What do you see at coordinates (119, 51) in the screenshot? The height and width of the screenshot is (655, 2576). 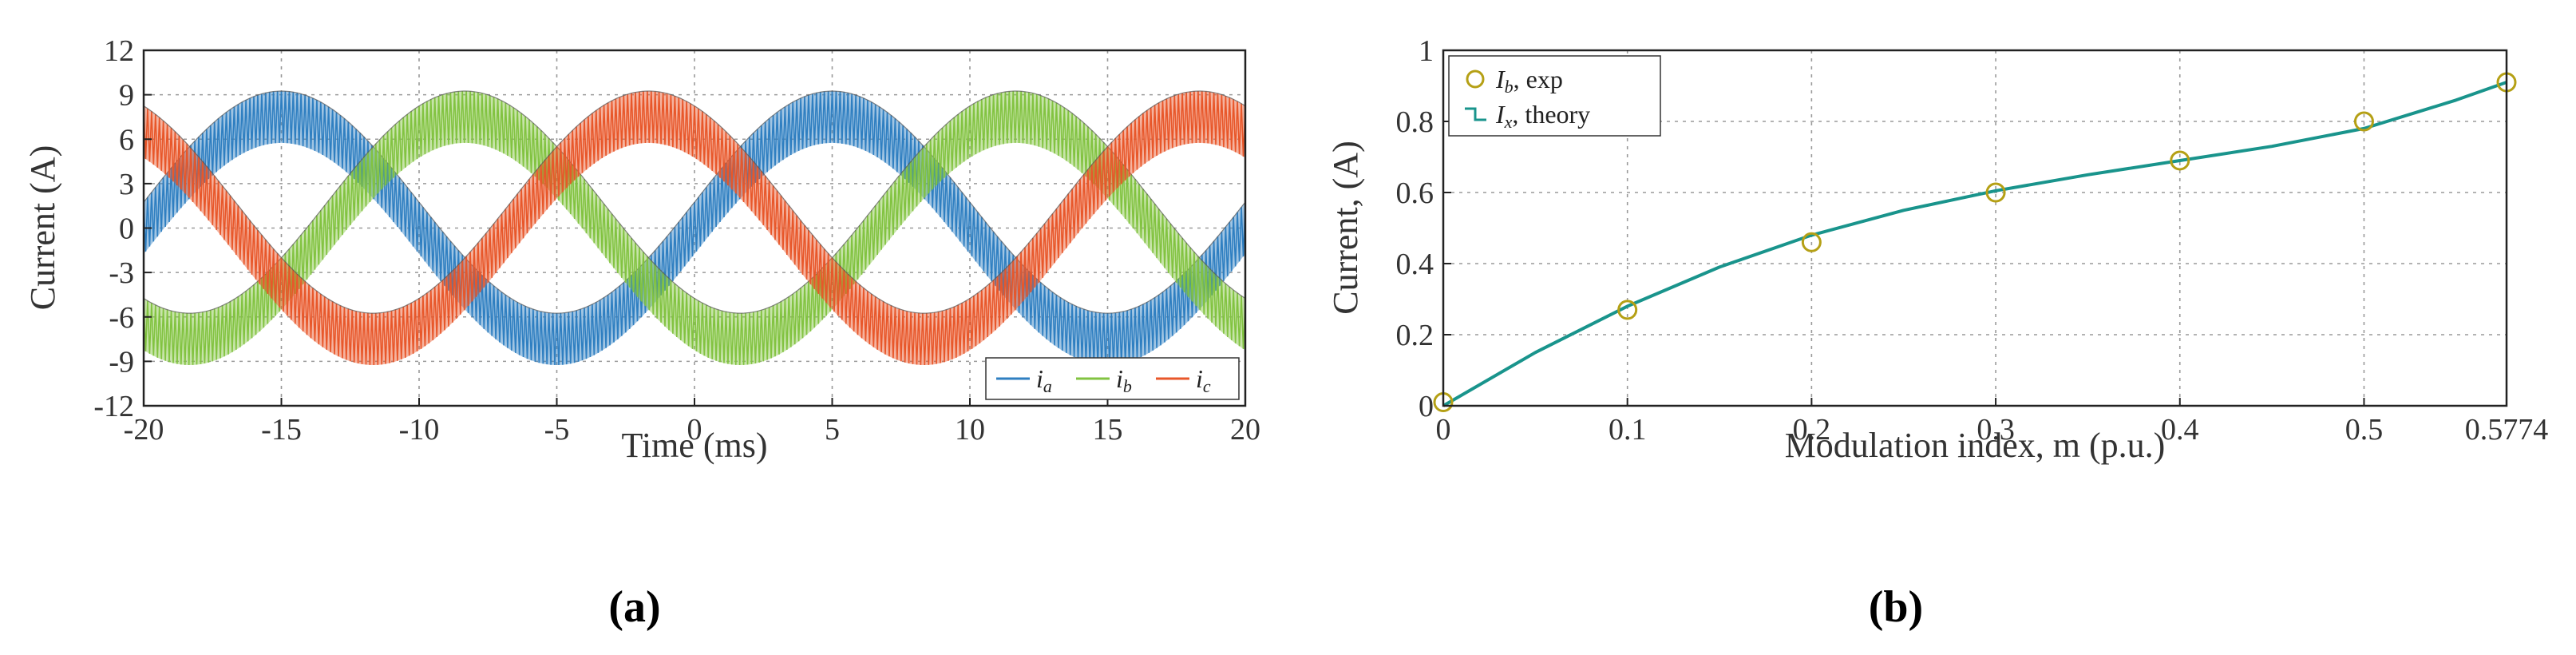 I see `panel-a-ytick-label: 12` at bounding box center [119, 51].